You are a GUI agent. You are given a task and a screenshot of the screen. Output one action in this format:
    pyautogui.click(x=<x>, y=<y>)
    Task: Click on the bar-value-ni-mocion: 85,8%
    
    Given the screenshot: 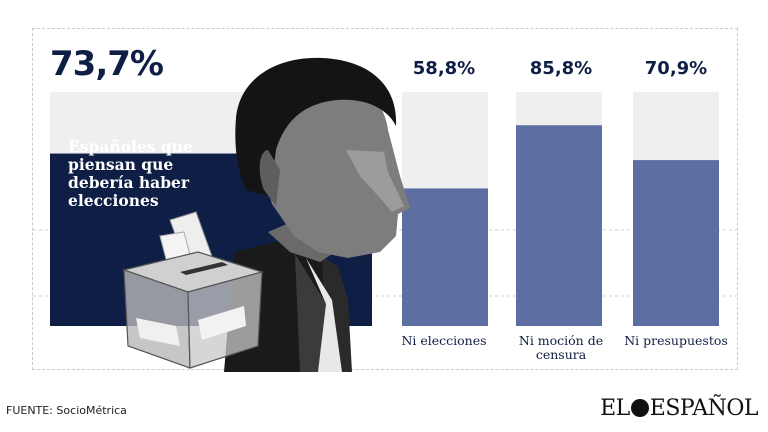 What is the action you would take?
    pyautogui.click(x=561, y=68)
    